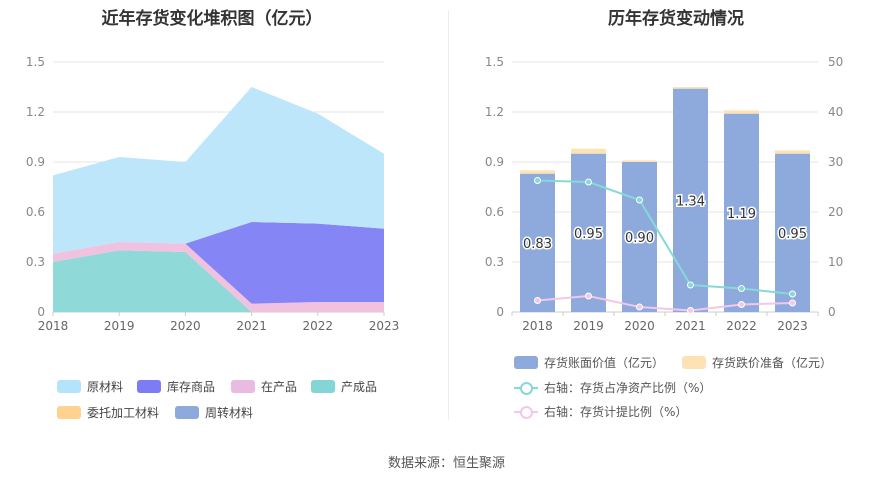 Image resolution: width=893 pixels, height=481 pixels. I want to click on bar-data-label: 0.90, so click(639, 238).